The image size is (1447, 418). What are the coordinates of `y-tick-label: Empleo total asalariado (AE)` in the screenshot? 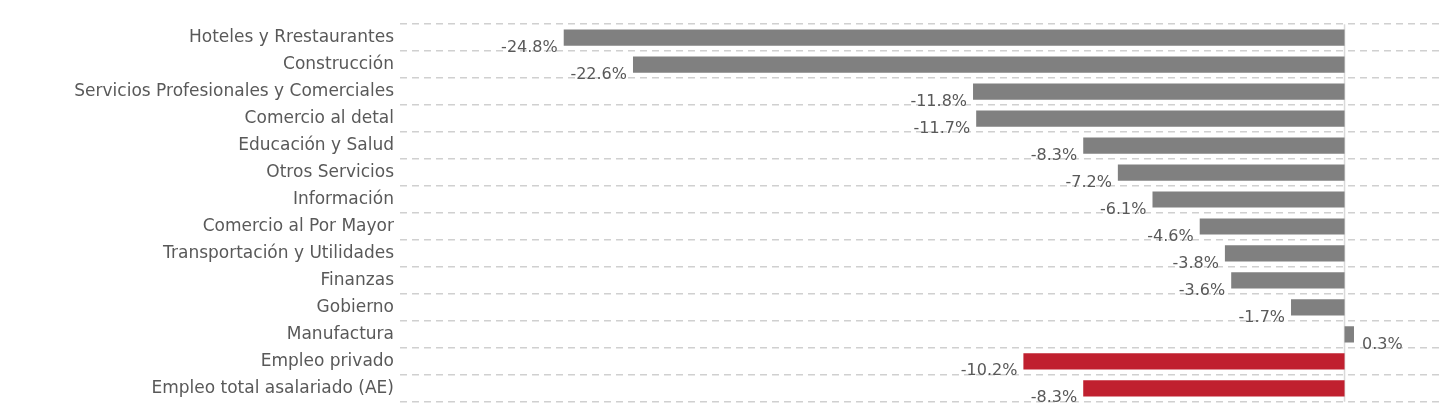 It's located at (272, 386).